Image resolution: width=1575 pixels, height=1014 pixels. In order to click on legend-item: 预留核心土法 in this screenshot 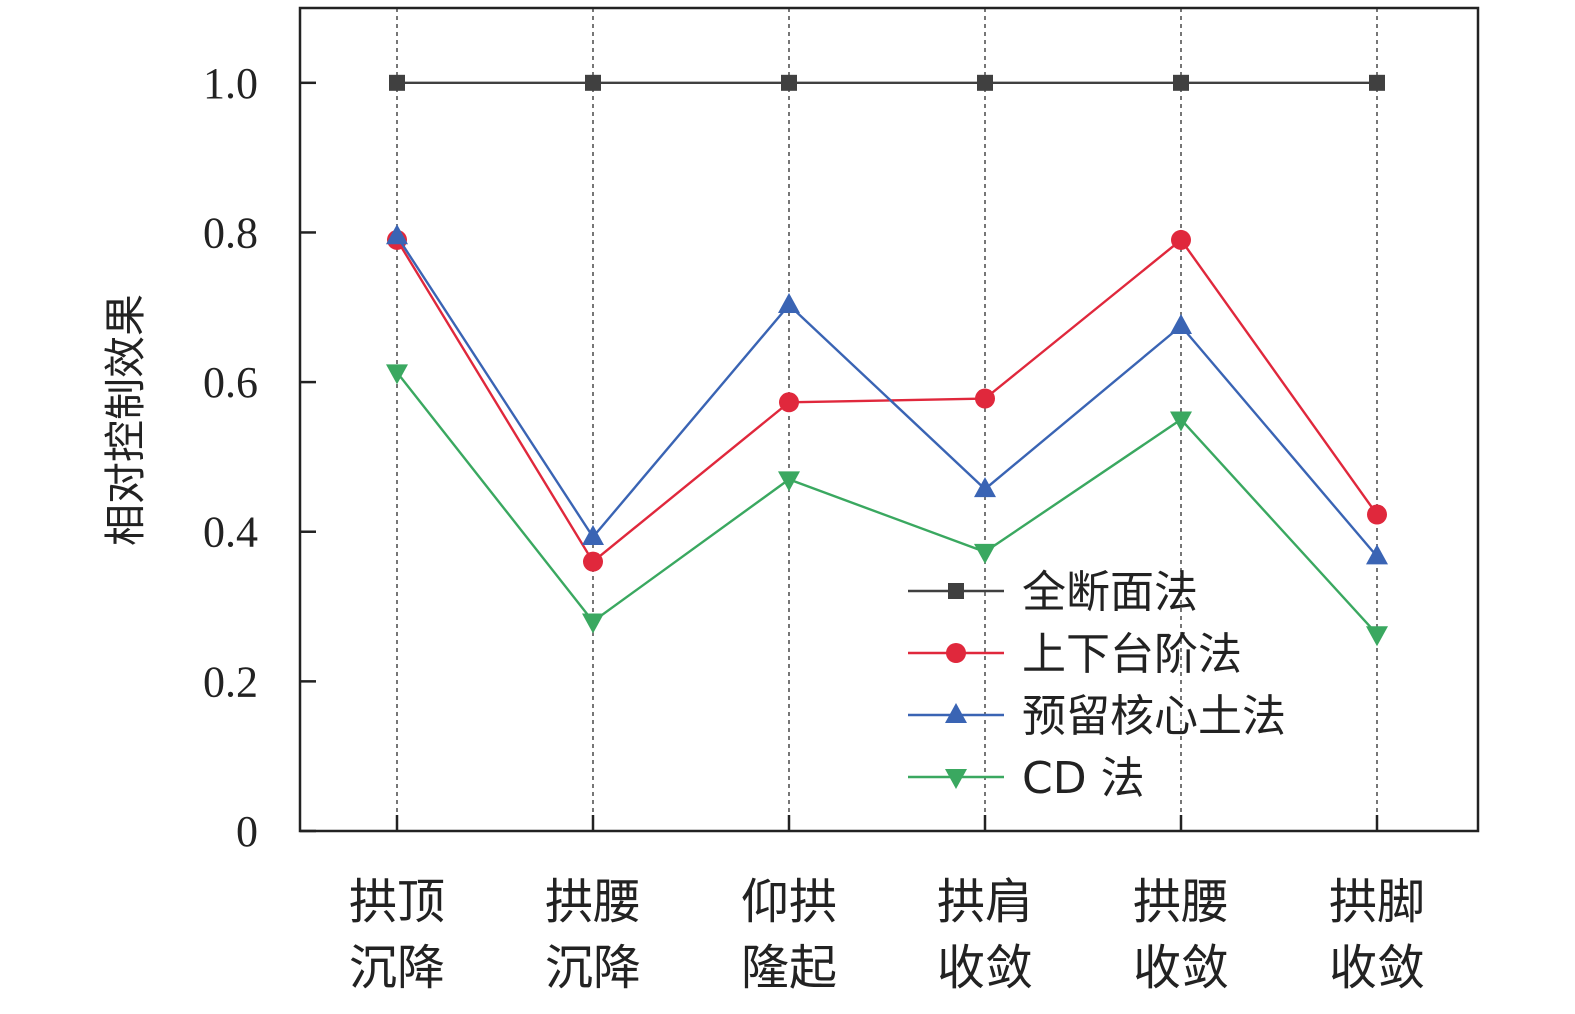, I will do `click(1097, 716)`.